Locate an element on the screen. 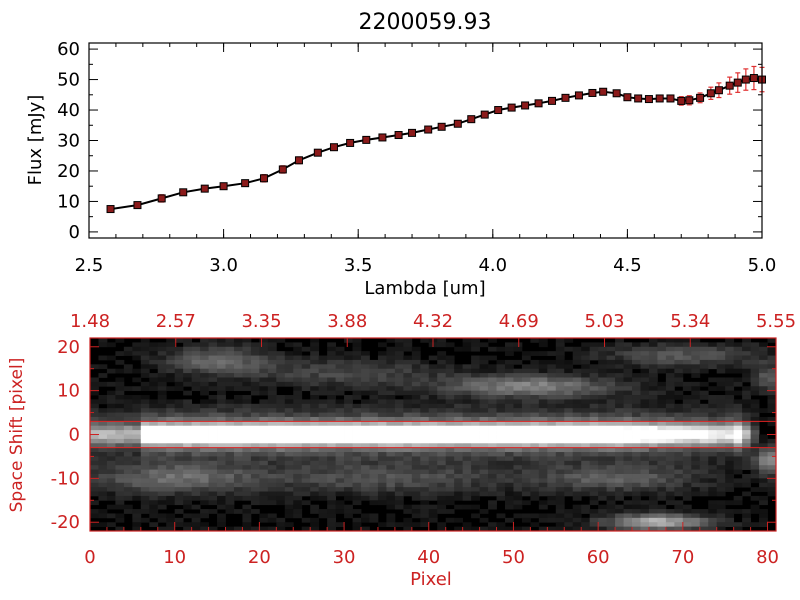 The height and width of the screenshot is (600, 800). data-point is located at coordinates (245, 183).